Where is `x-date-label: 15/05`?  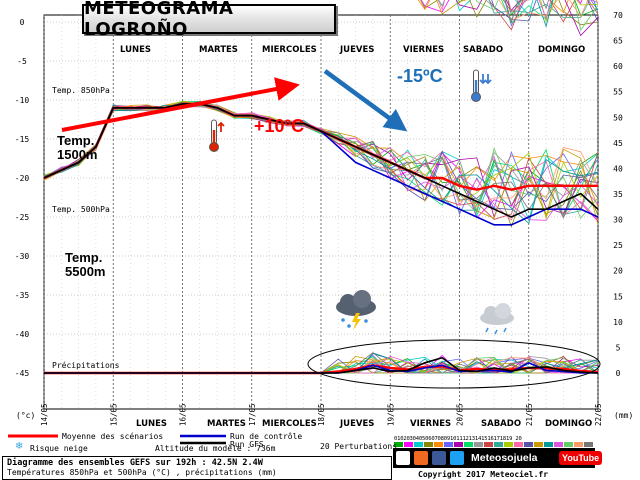 x-date-label: 15/05 is located at coordinates (113, 414).